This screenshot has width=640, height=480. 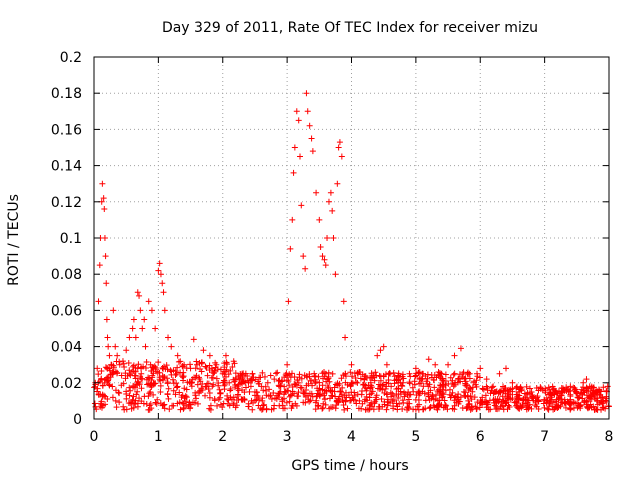 I want to click on x-tick-label: 0, so click(x=94, y=437).